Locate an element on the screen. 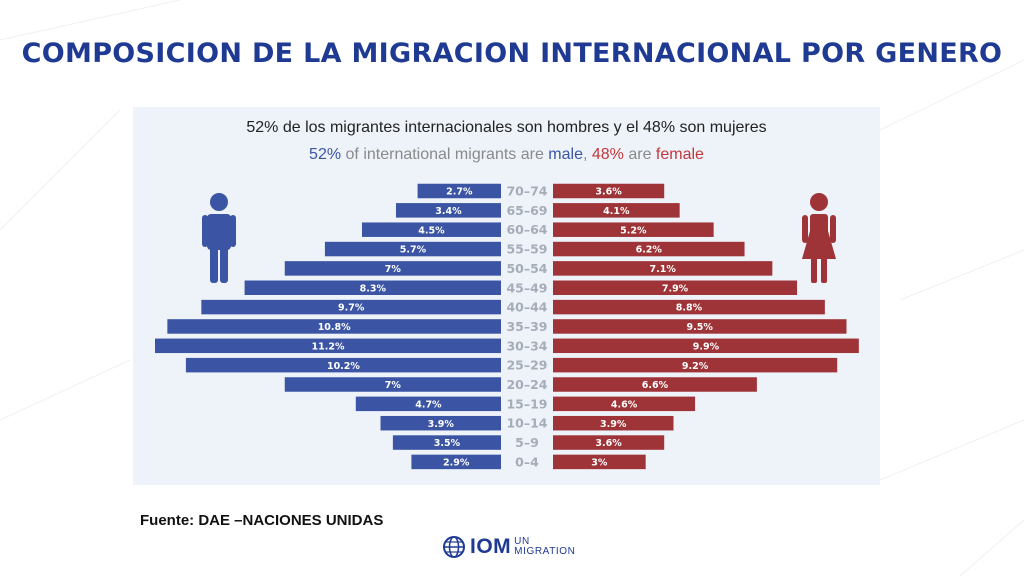  male-value-label: 5.7% is located at coordinates (413, 250).